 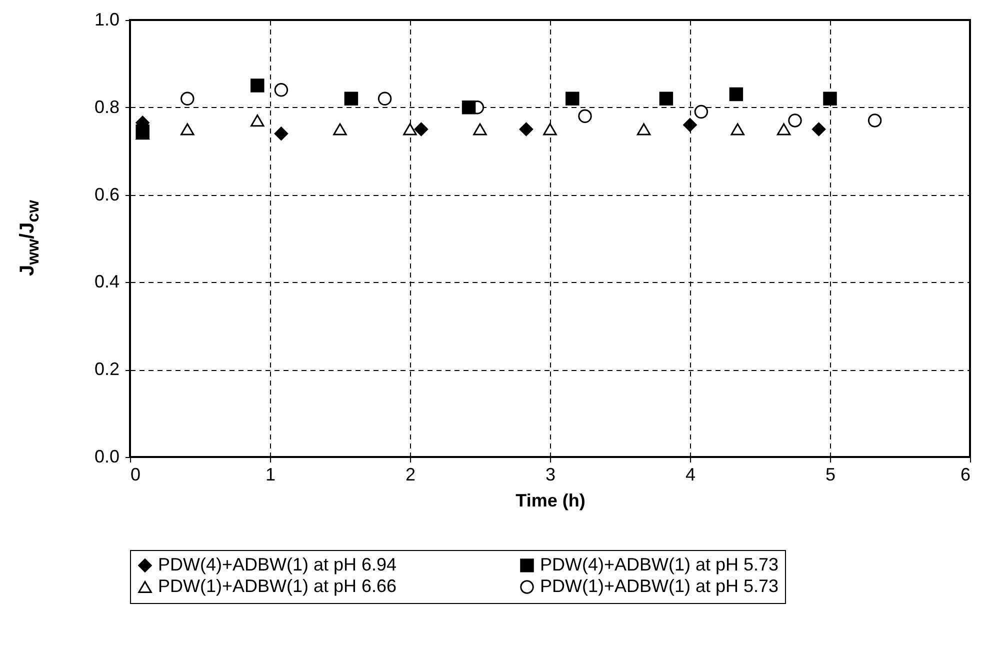 I want to click on legend-label: PDW(4)+ADBW(1) at pH 6.94, so click(x=277, y=564).